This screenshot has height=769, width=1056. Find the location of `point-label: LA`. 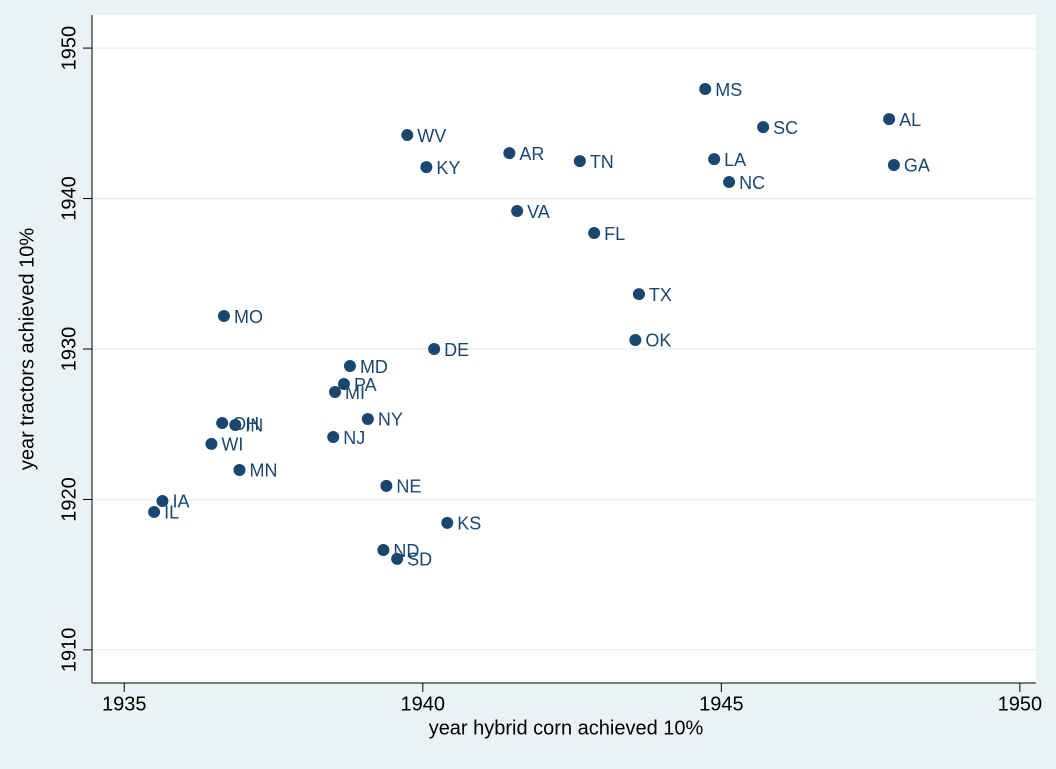

point-label: LA is located at coordinates (735, 160).